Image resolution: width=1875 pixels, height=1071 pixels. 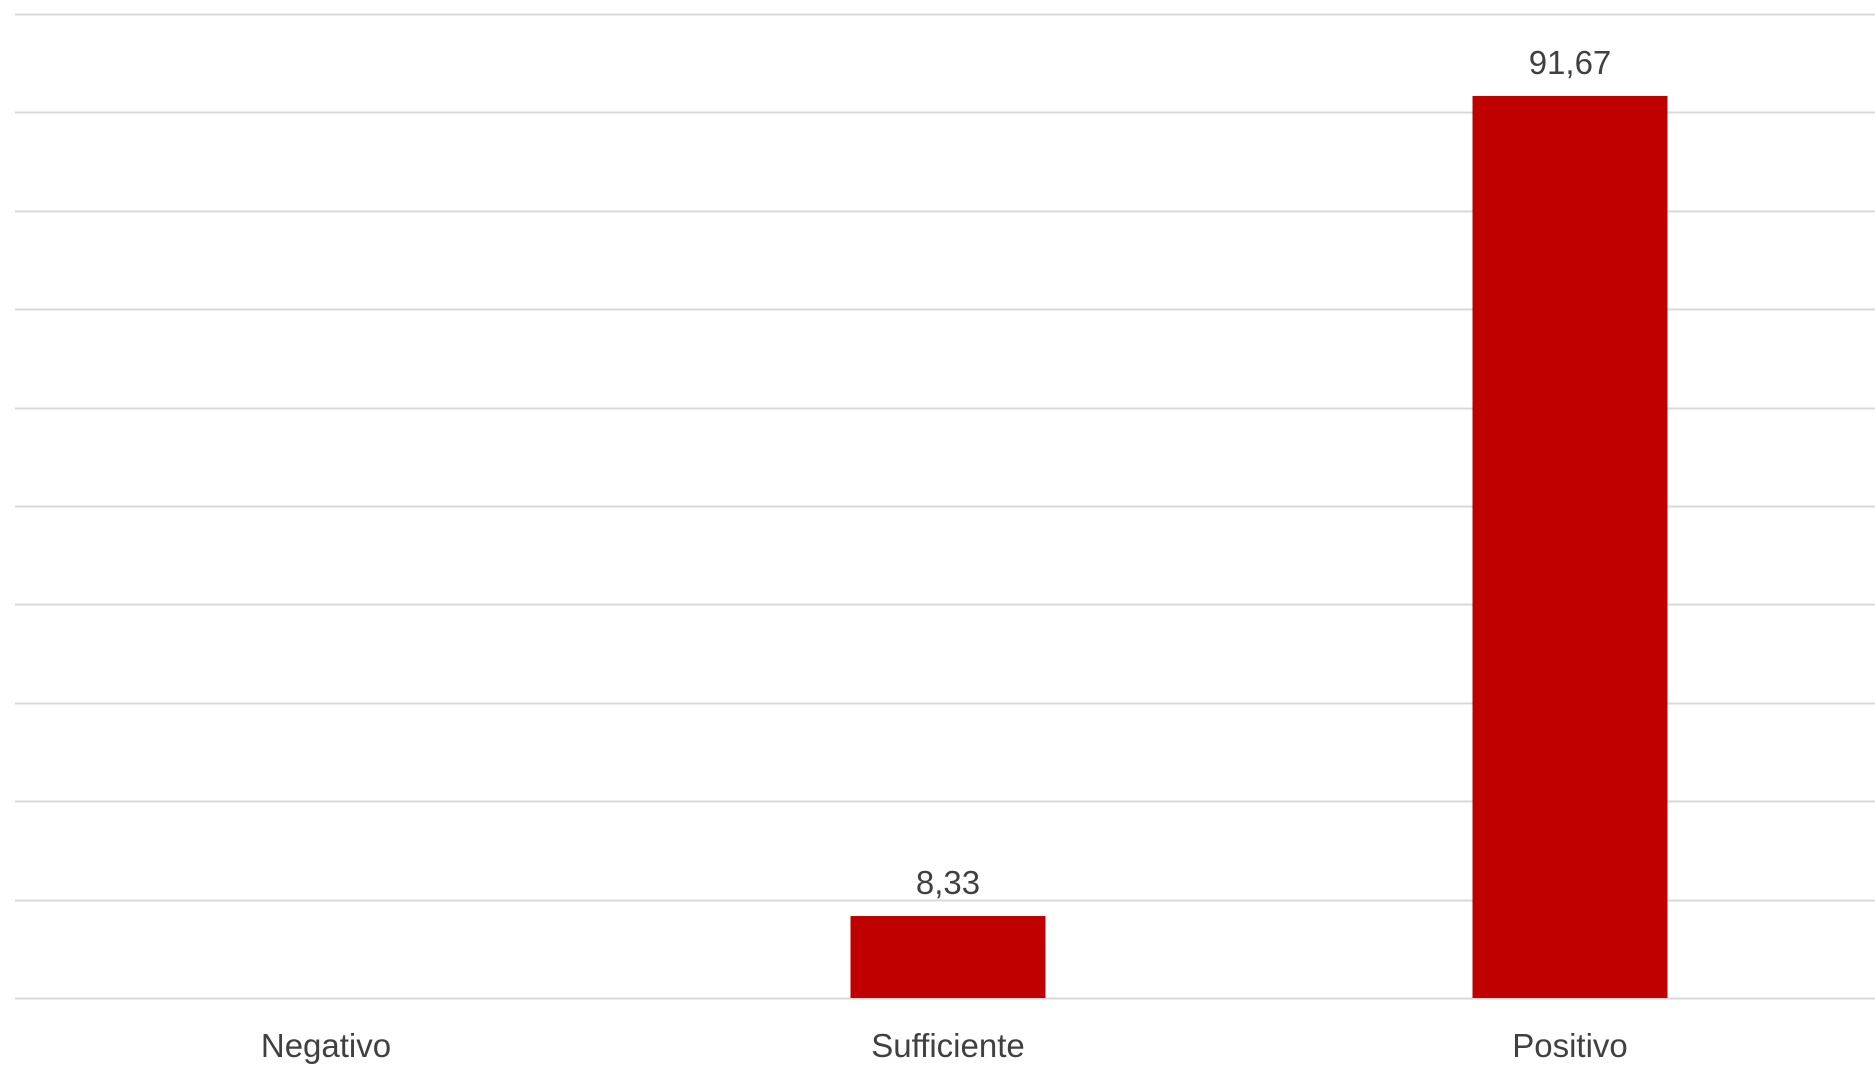 What do you see at coordinates (948, 1045) in the screenshot?
I see `x-tick-label-sufficiente: Sufficiente` at bounding box center [948, 1045].